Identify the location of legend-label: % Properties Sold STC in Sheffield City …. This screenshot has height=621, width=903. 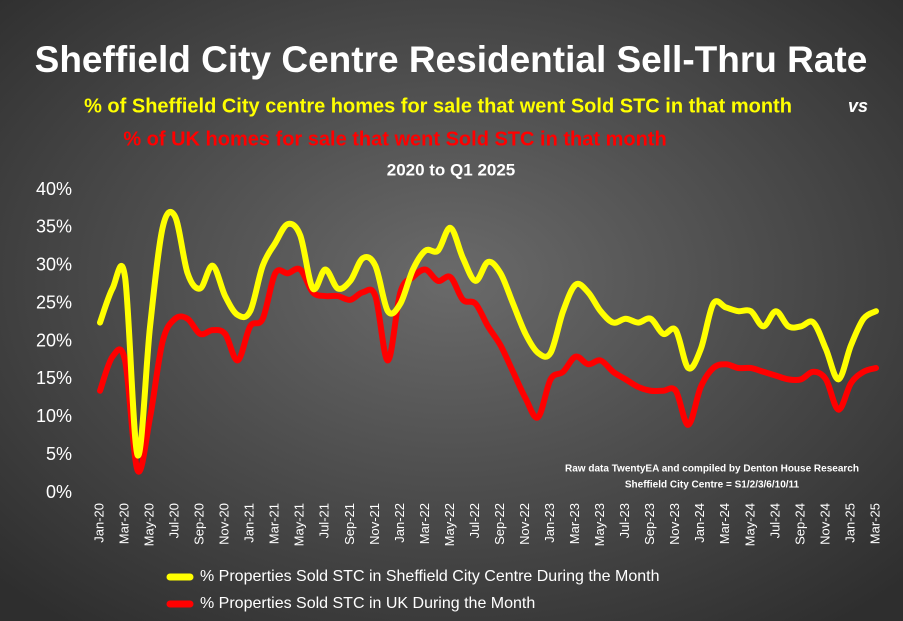
(429, 576).